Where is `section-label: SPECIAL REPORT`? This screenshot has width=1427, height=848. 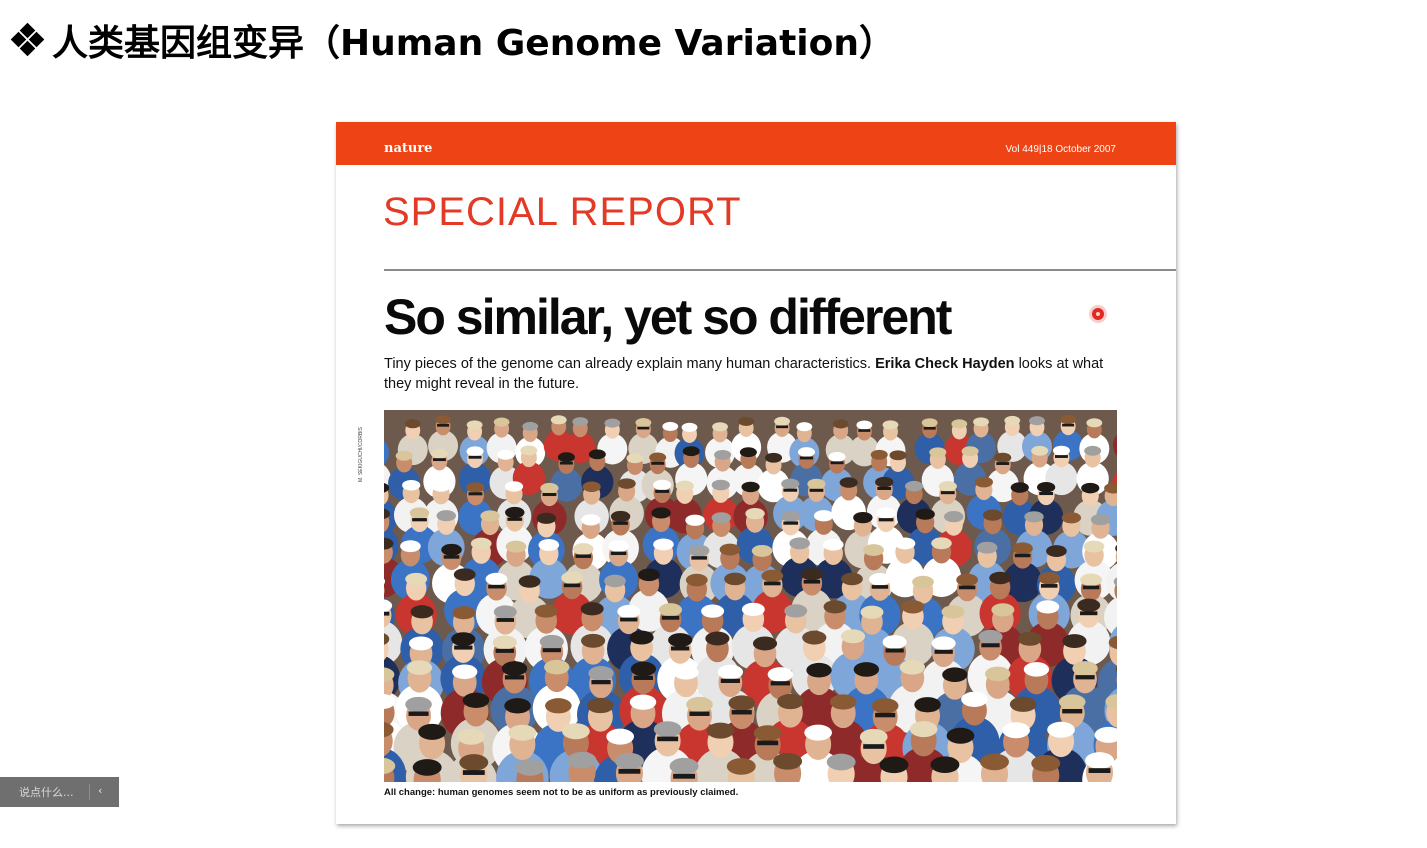
section-label: SPECIAL REPORT is located at coordinates (562, 212).